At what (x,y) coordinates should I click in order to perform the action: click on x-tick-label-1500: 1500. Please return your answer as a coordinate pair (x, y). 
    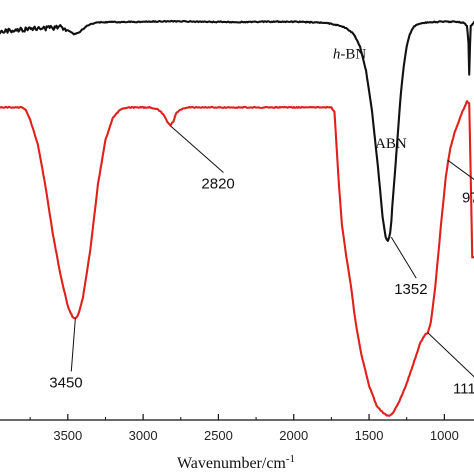
    Looking at the image, I should click on (369, 435).